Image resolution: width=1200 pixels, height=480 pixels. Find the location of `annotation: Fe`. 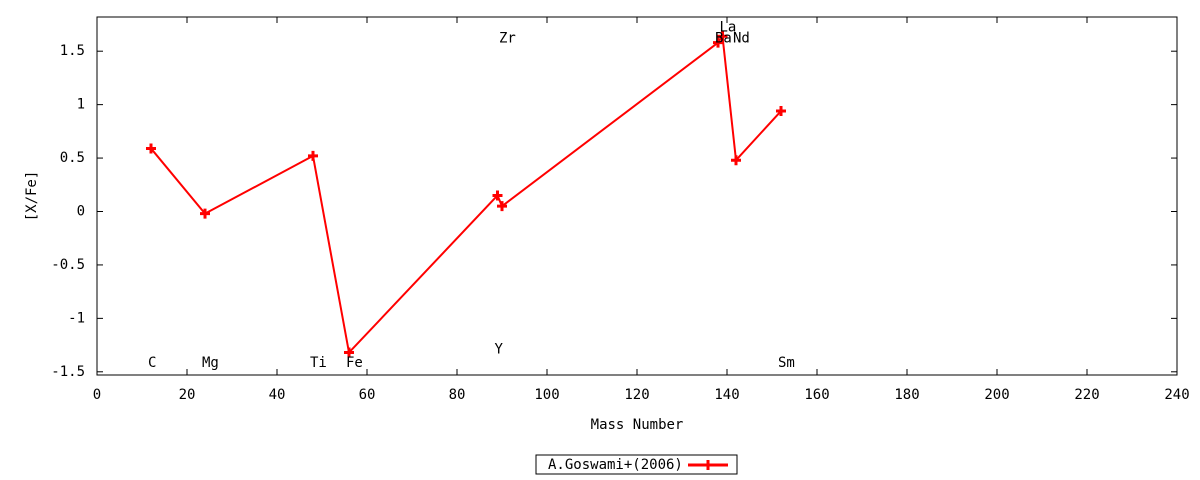

annotation: Fe is located at coordinates (354, 363).